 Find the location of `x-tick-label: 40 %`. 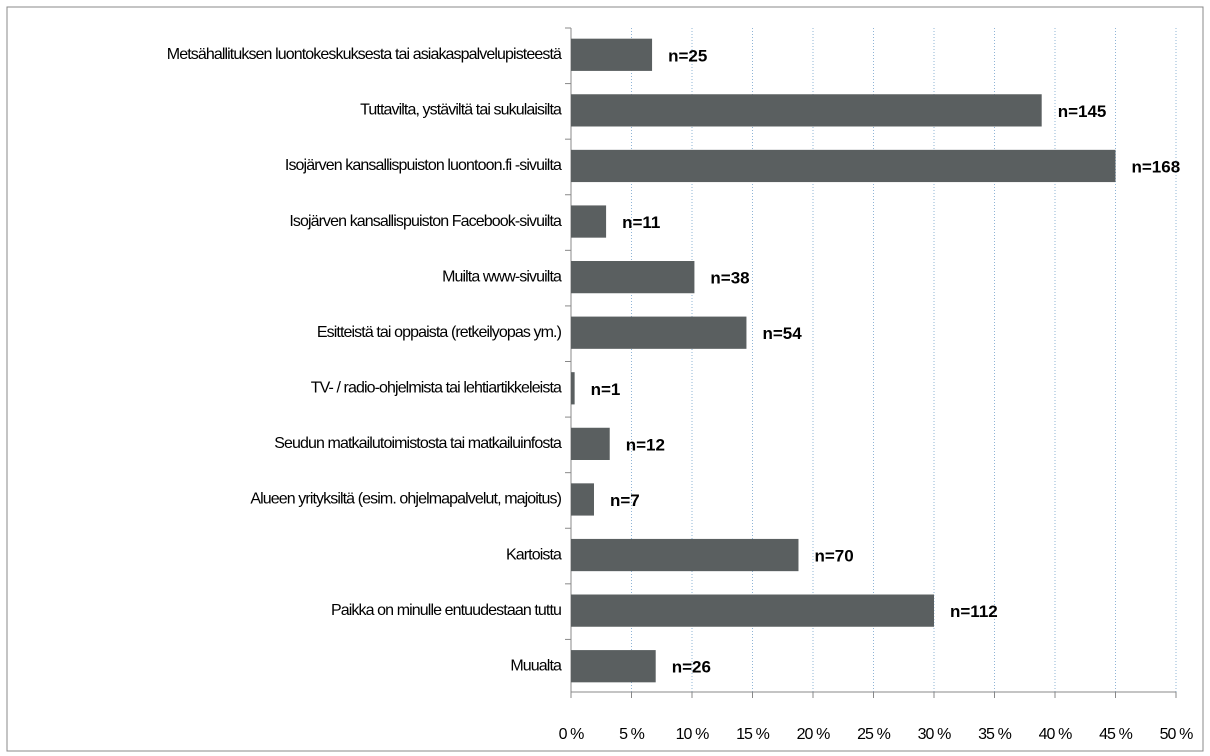

x-tick-label: 40 % is located at coordinates (1056, 734).